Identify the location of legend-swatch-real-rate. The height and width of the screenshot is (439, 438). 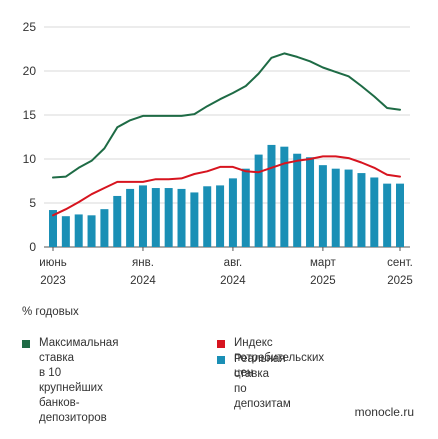
(221, 360).